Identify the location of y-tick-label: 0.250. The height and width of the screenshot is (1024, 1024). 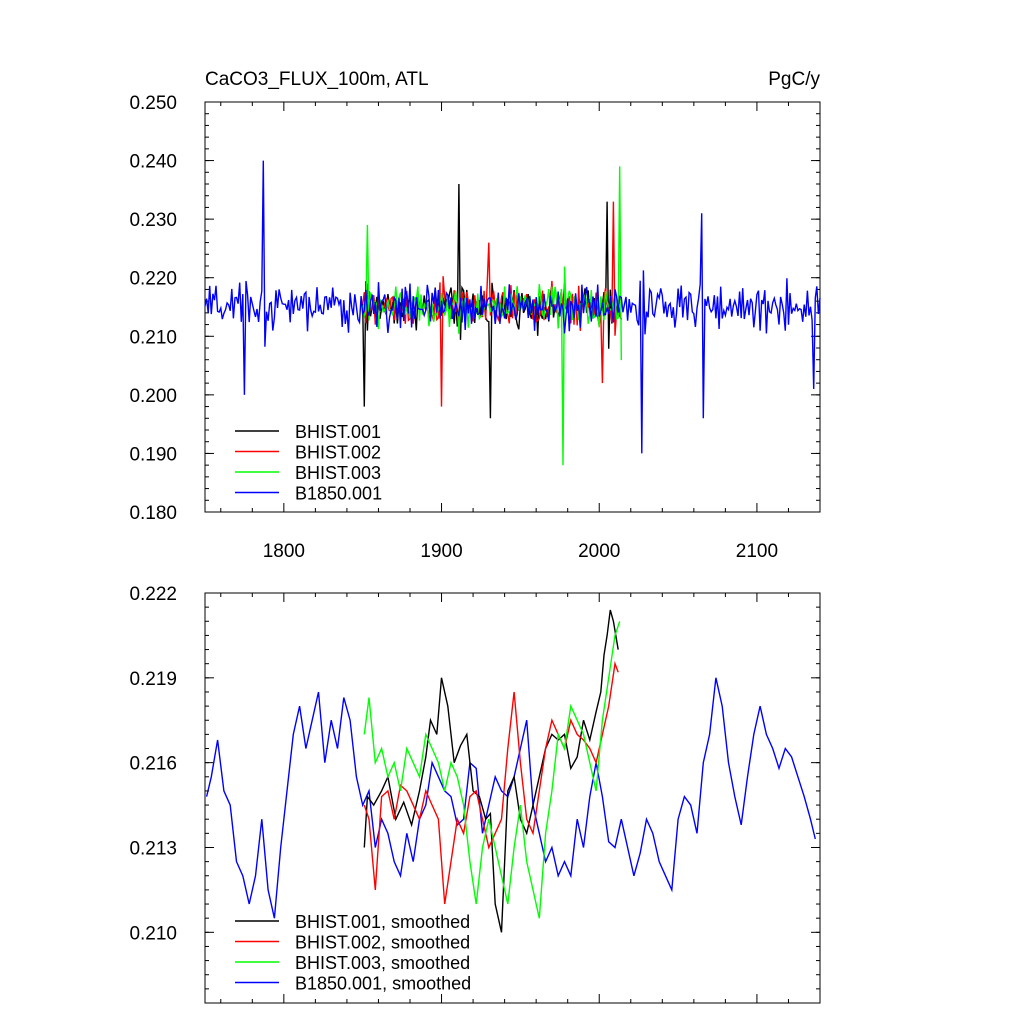
(153, 103).